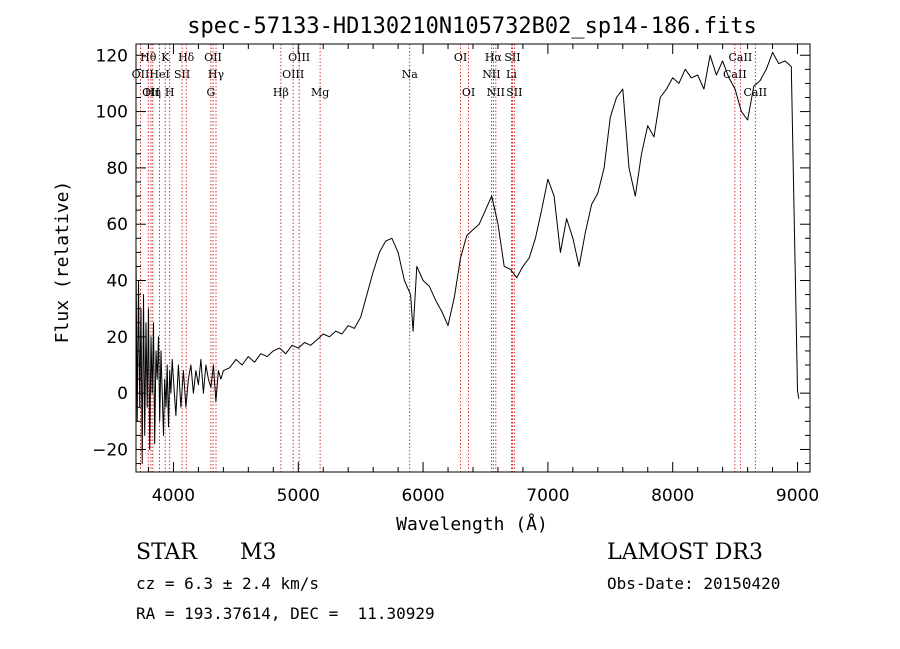 The height and width of the screenshot is (649, 900). I want to click on marker-label-11: Hγ, so click(216, 74).